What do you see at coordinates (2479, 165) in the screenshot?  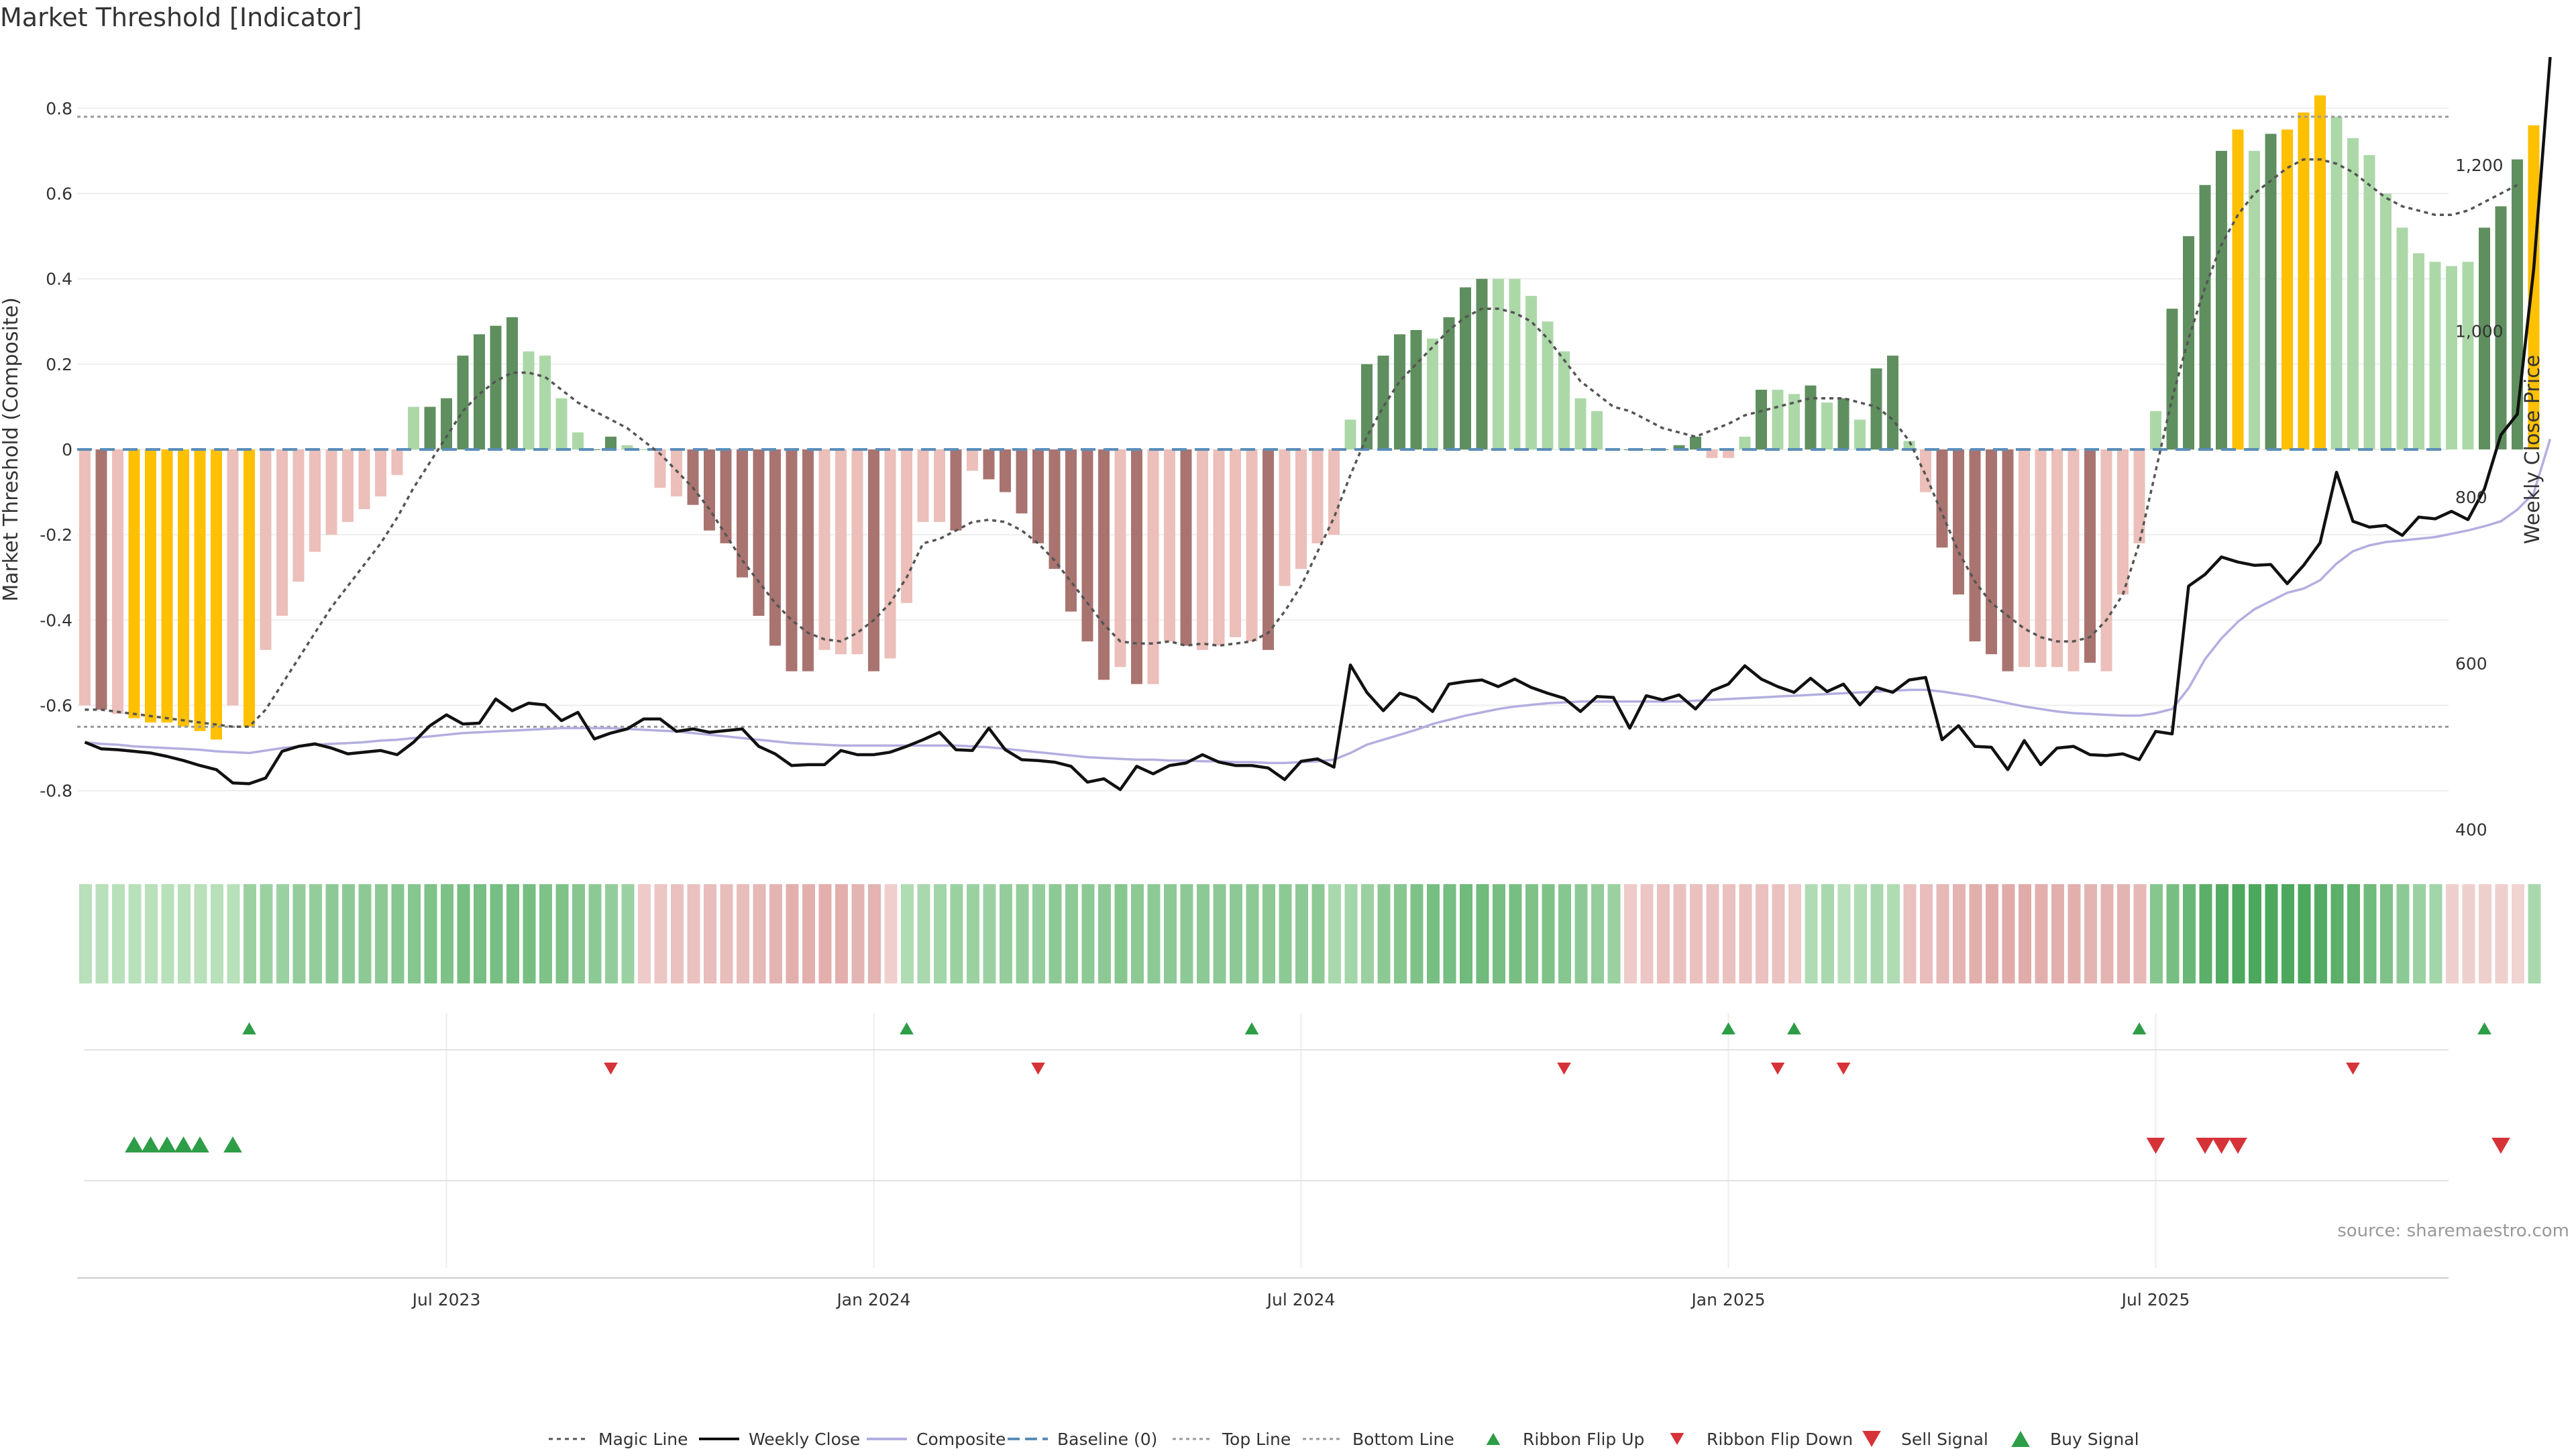 I see `y2-tick-label: 1,200` at bounding box center [2479, 165].